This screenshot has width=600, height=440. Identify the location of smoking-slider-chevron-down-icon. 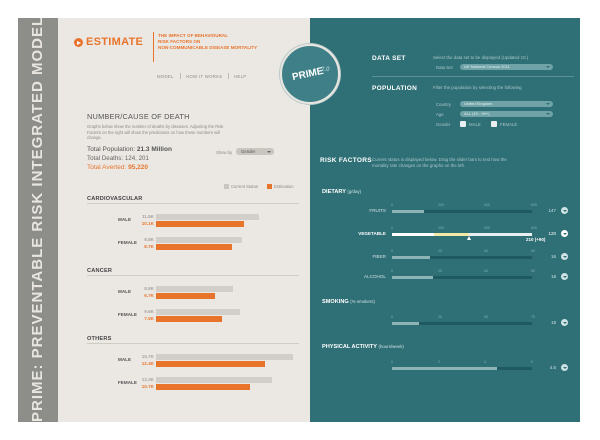
(564, 322).